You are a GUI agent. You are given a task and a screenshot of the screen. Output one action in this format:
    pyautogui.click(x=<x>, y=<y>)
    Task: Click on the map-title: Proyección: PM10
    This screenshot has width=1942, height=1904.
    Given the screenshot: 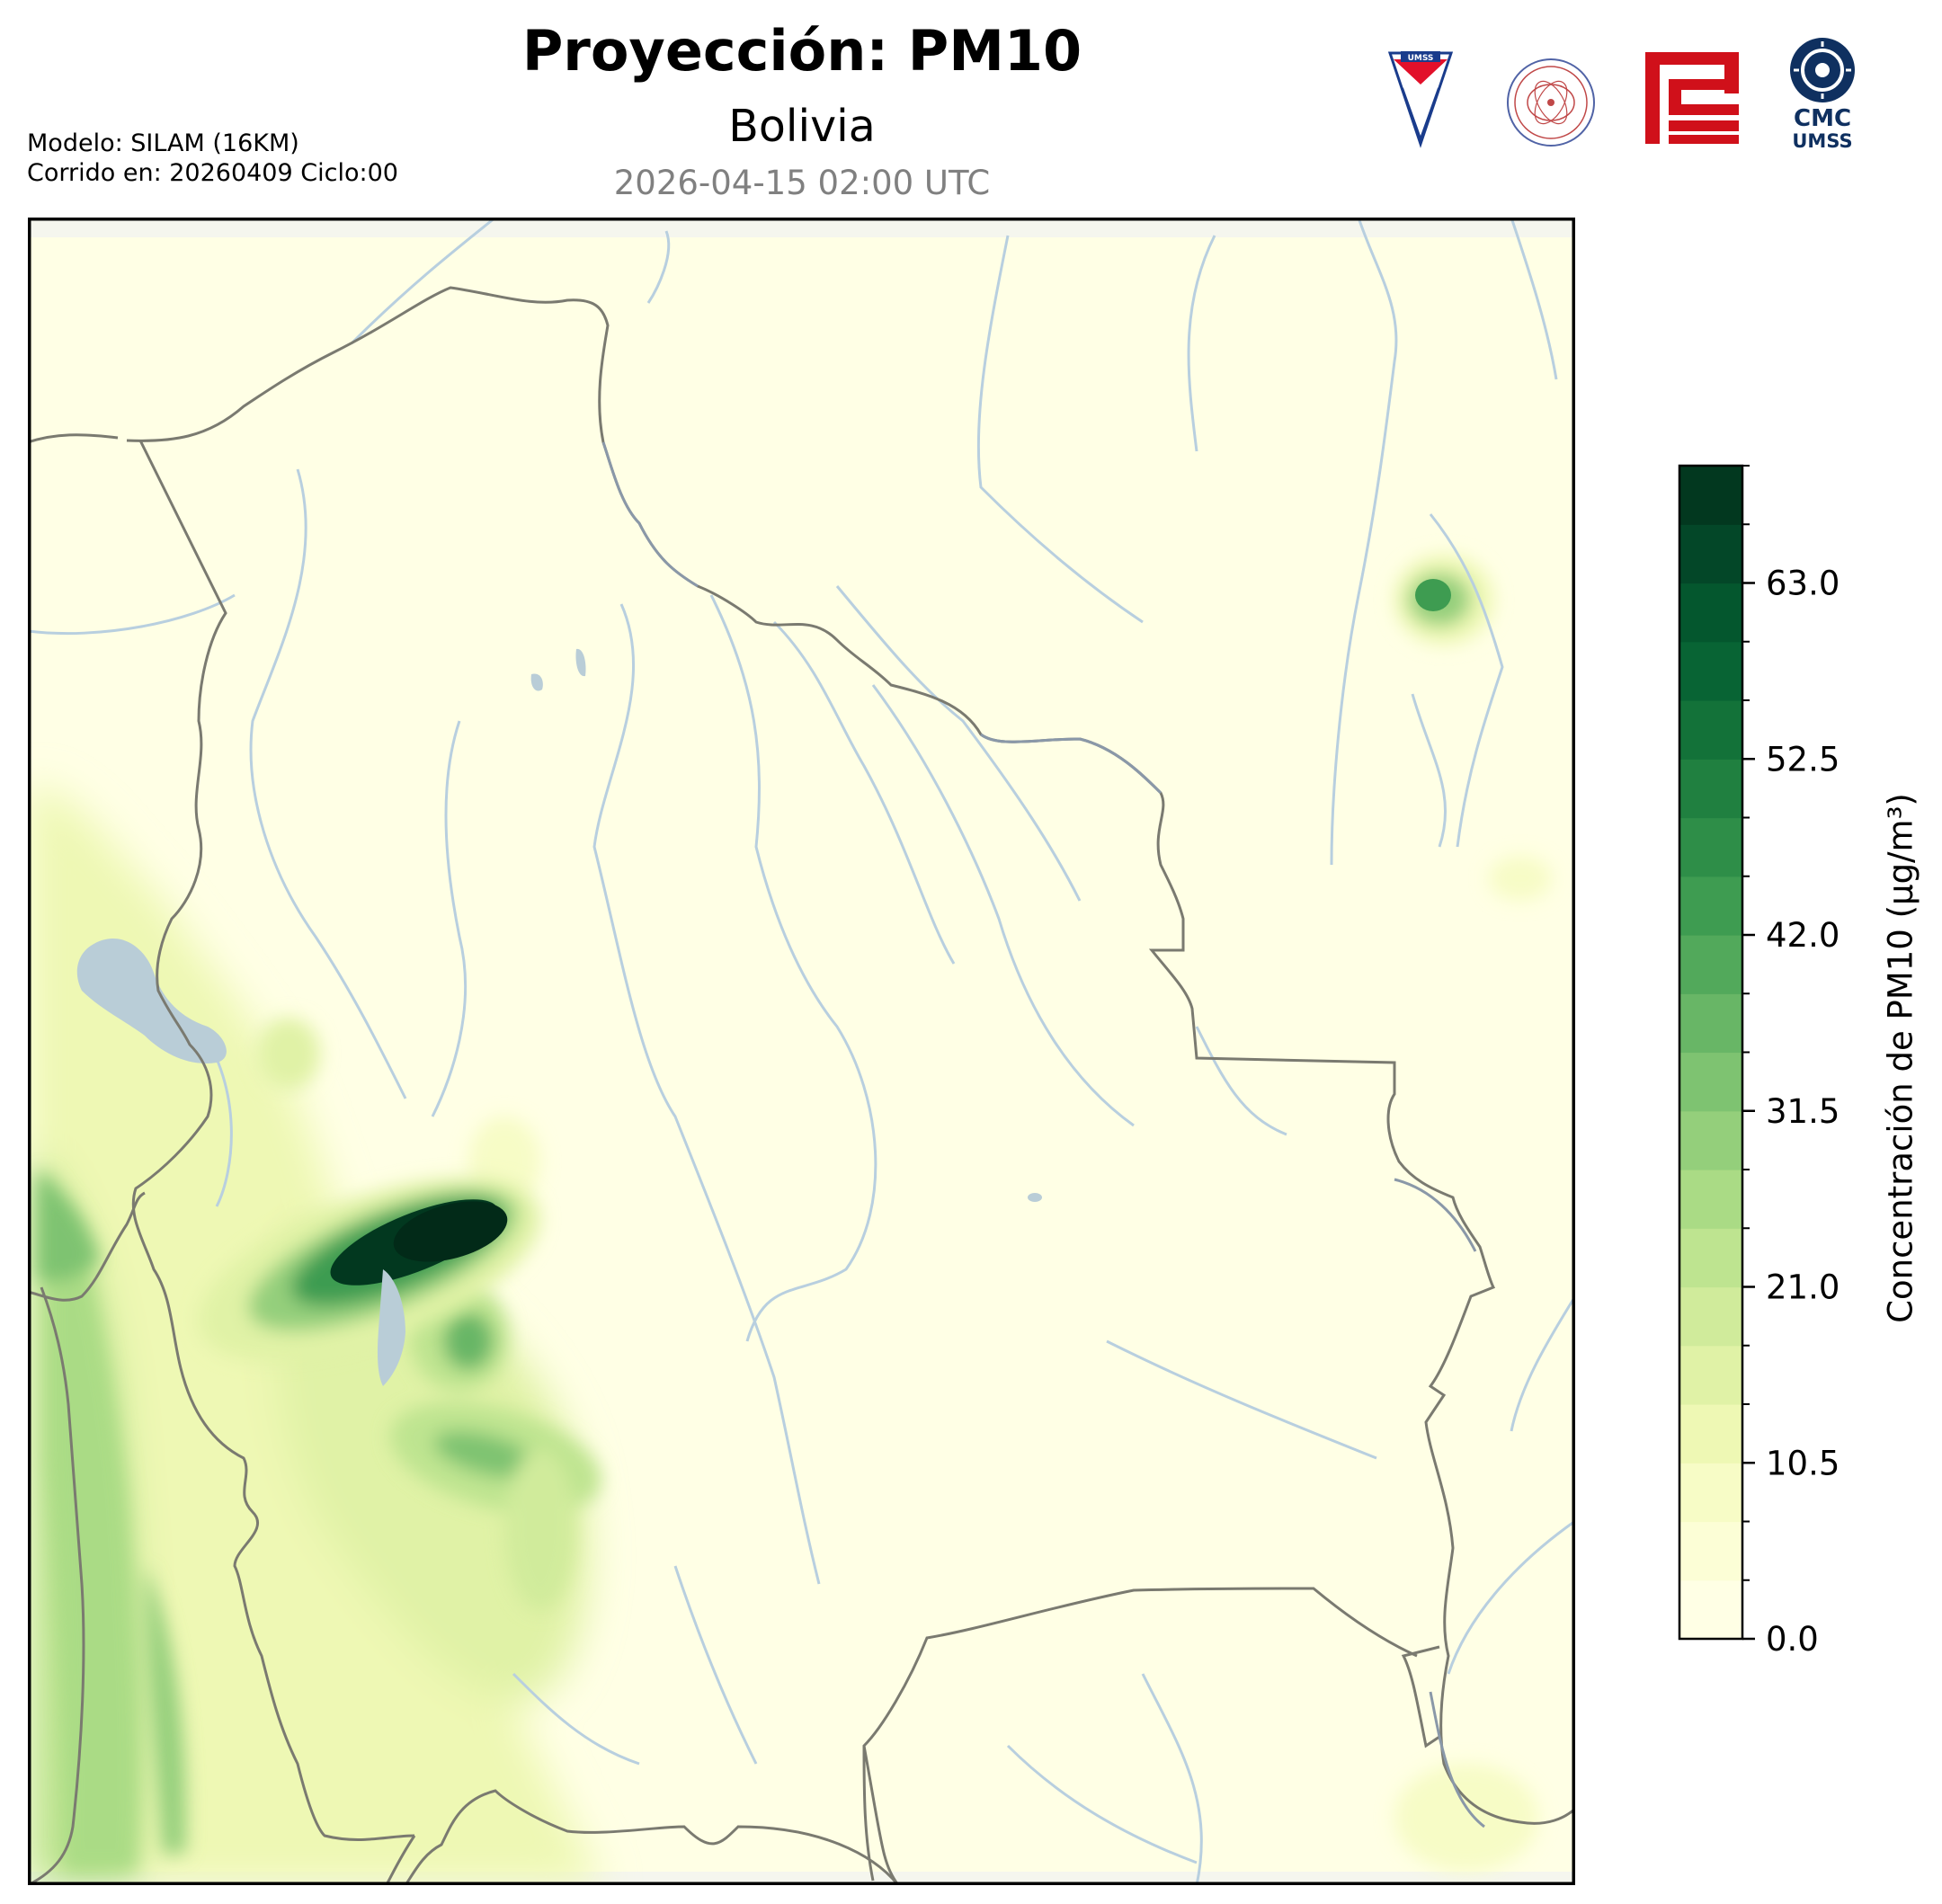 What is the action you would take?
    pyautogui.click(x=801, y=51)
    